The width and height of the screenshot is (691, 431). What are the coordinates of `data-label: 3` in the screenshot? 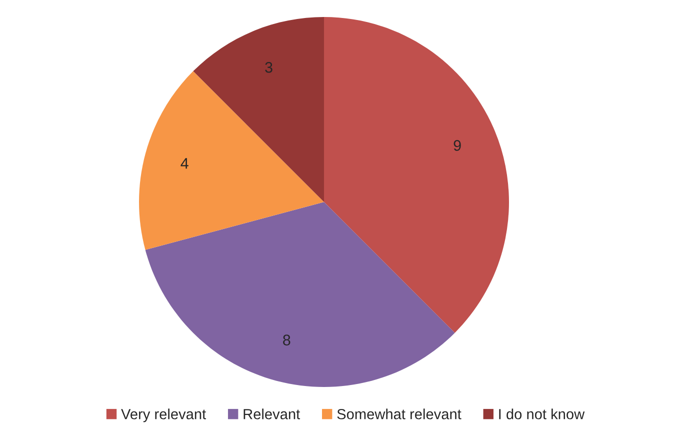 It's located at (268, 67).